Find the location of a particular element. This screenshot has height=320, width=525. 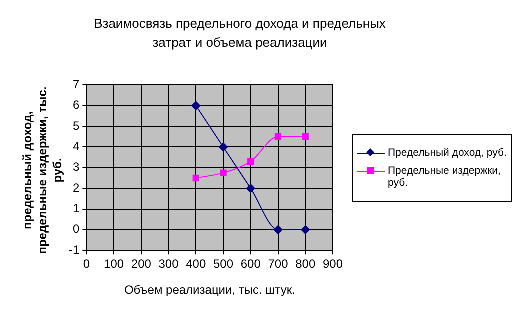

chart-title: Взаимосвязь предельного дохода и предельных затрат и объема реализации is located at coordinates (240, 33).